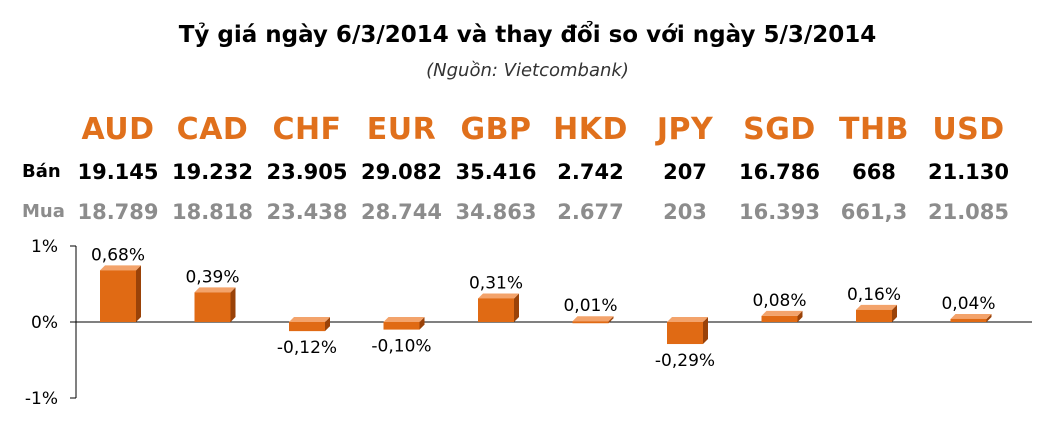 The width and height of the screenshot is (1055, 434). What do you see at coordinates (874, 172) in the screenshot?
I see `sell-rate-thb: 668` at bounding box center [874, 172].